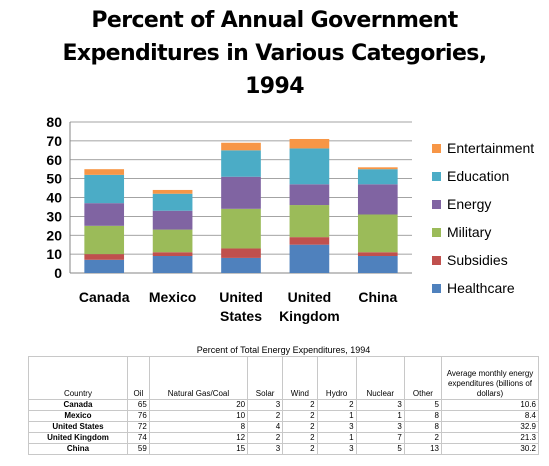 Image resolution: width=549 pixels, height=466 pixels. What do you see at coordinates (54, 254) in the screenshot?
I see `y-tick-label: 10` at bounding box center [54, 254].